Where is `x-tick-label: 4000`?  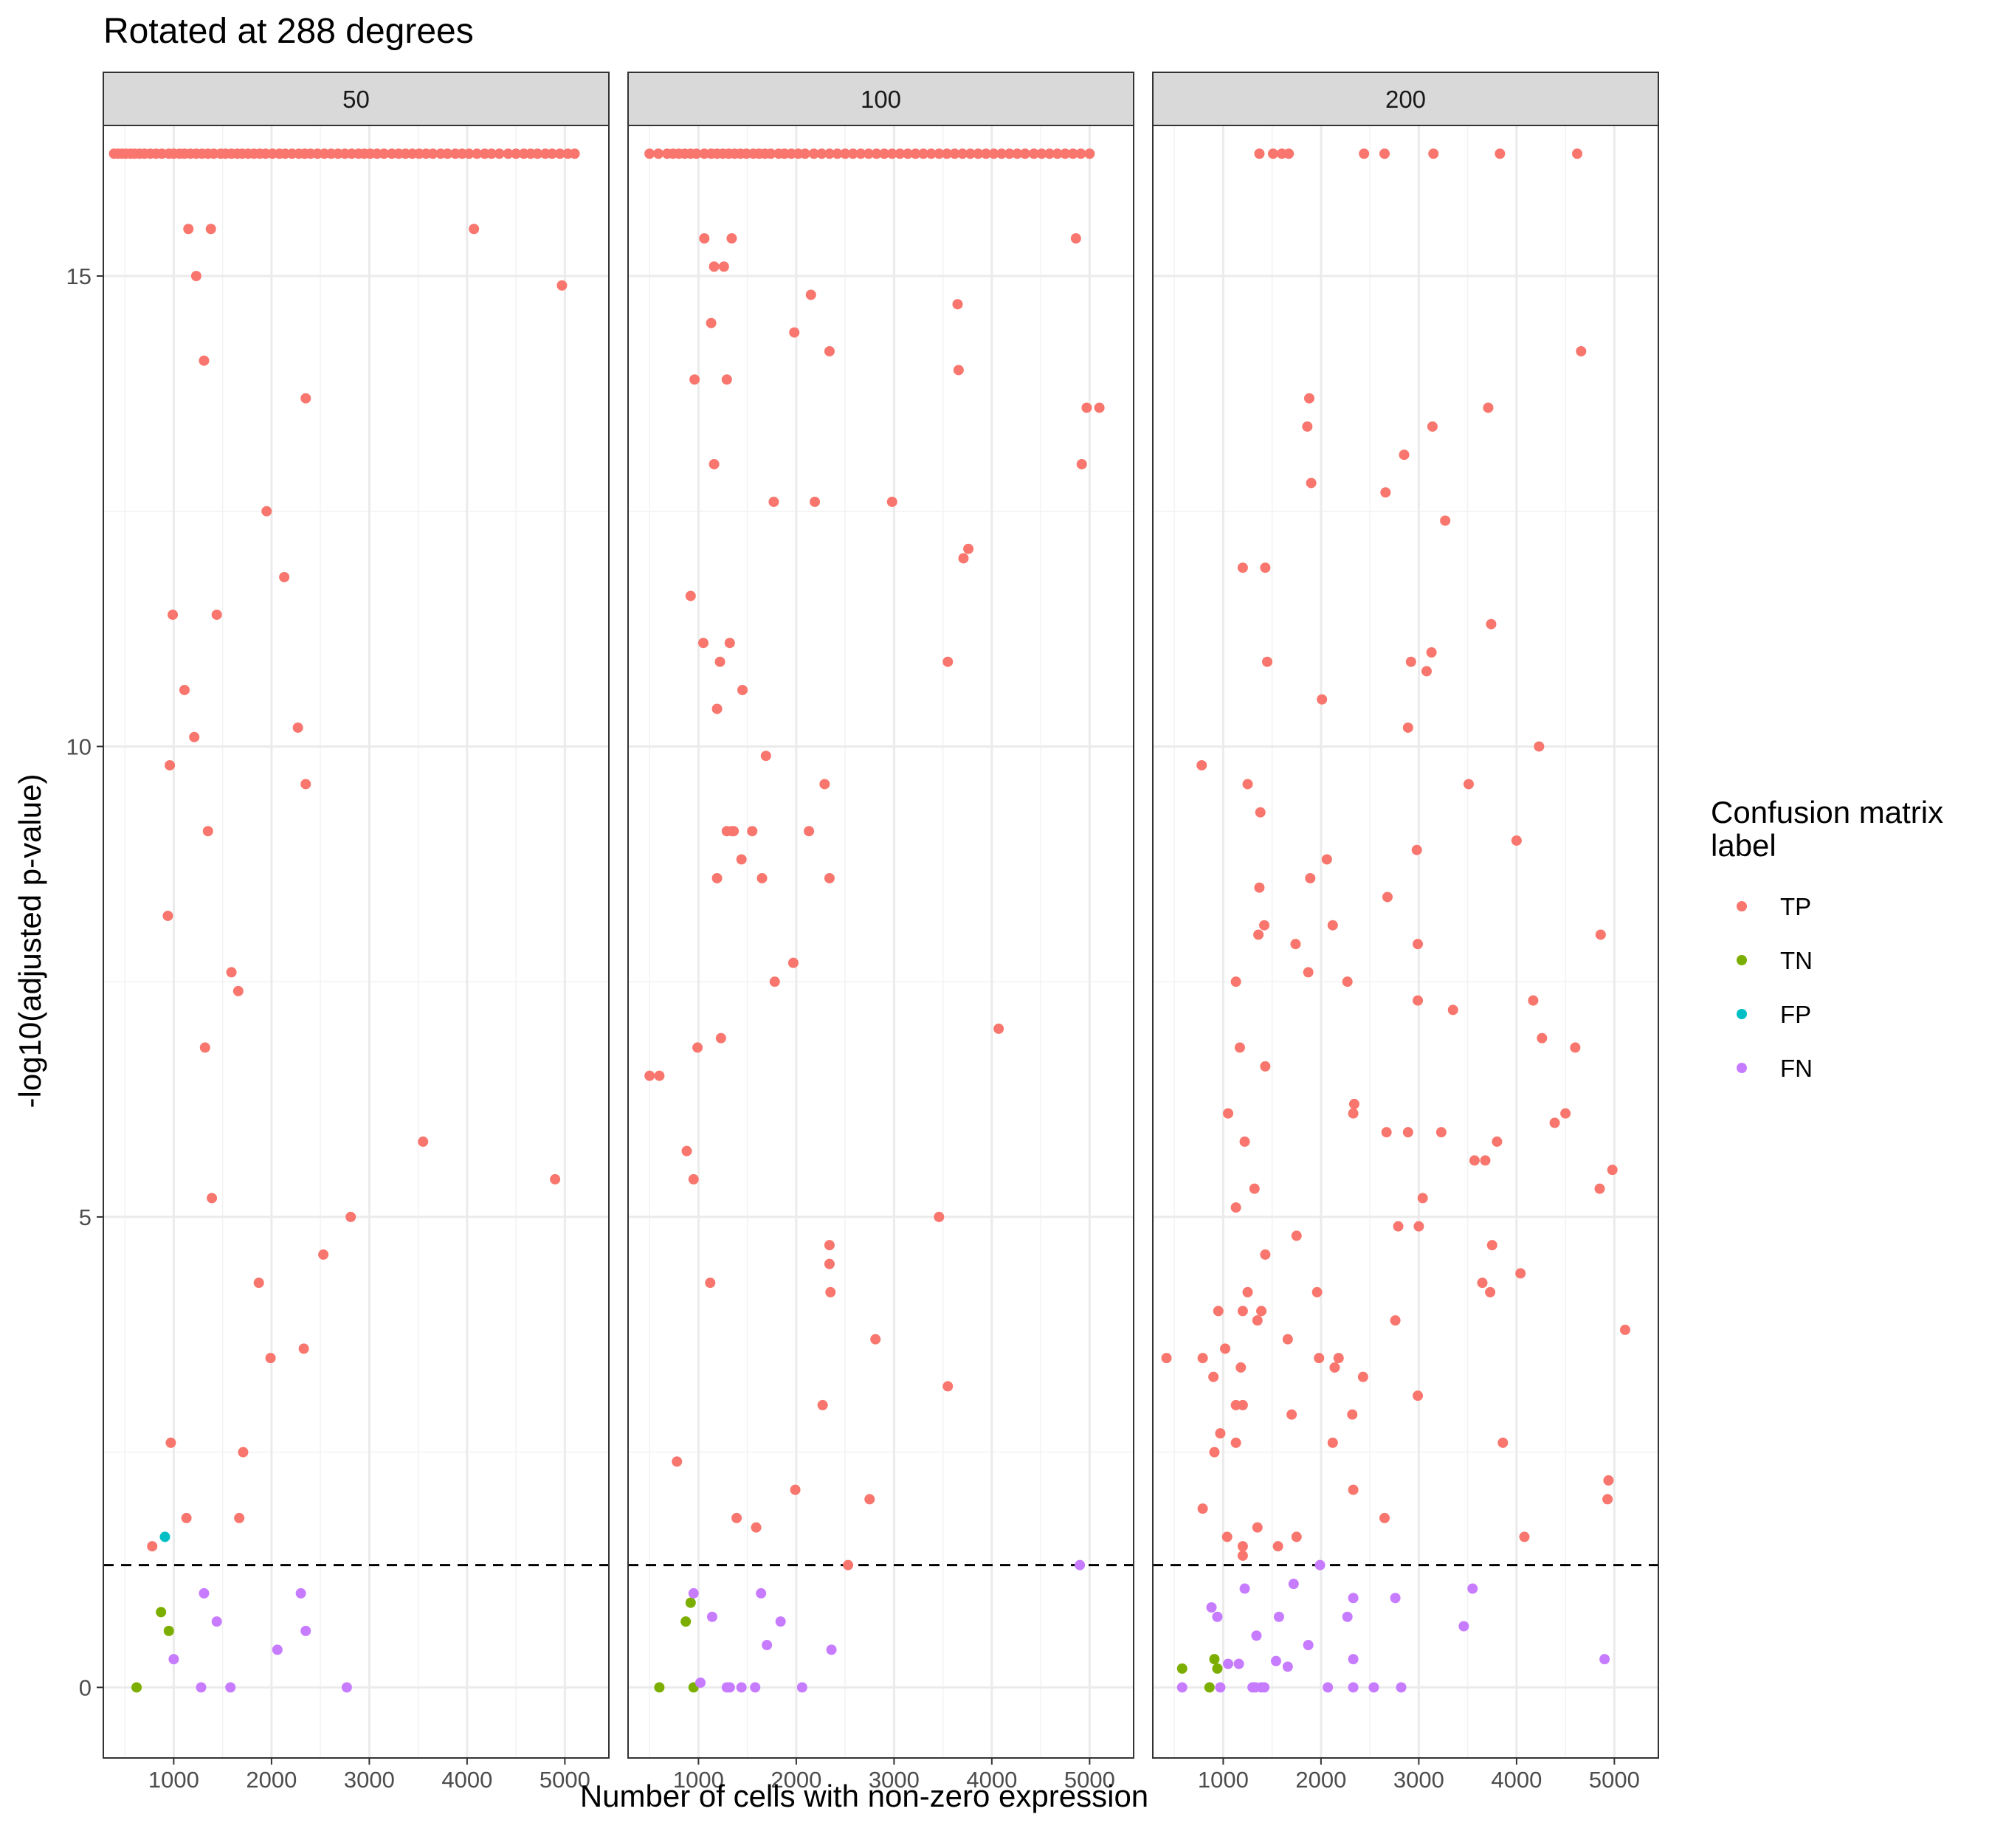
x-tick-label: 4000 is located at coordinates (1517, 1780).